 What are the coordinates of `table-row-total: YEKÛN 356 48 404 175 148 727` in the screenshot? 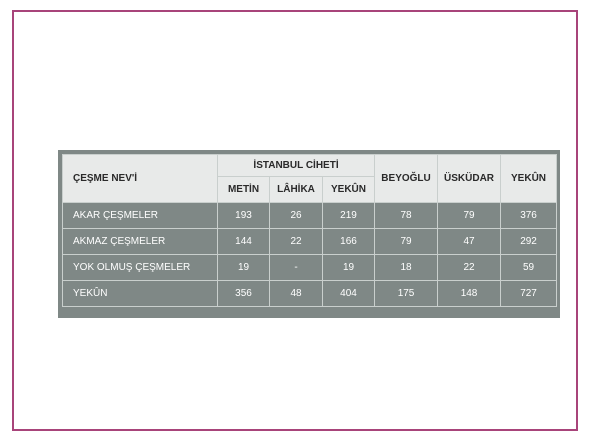 It's located at (310, 293).